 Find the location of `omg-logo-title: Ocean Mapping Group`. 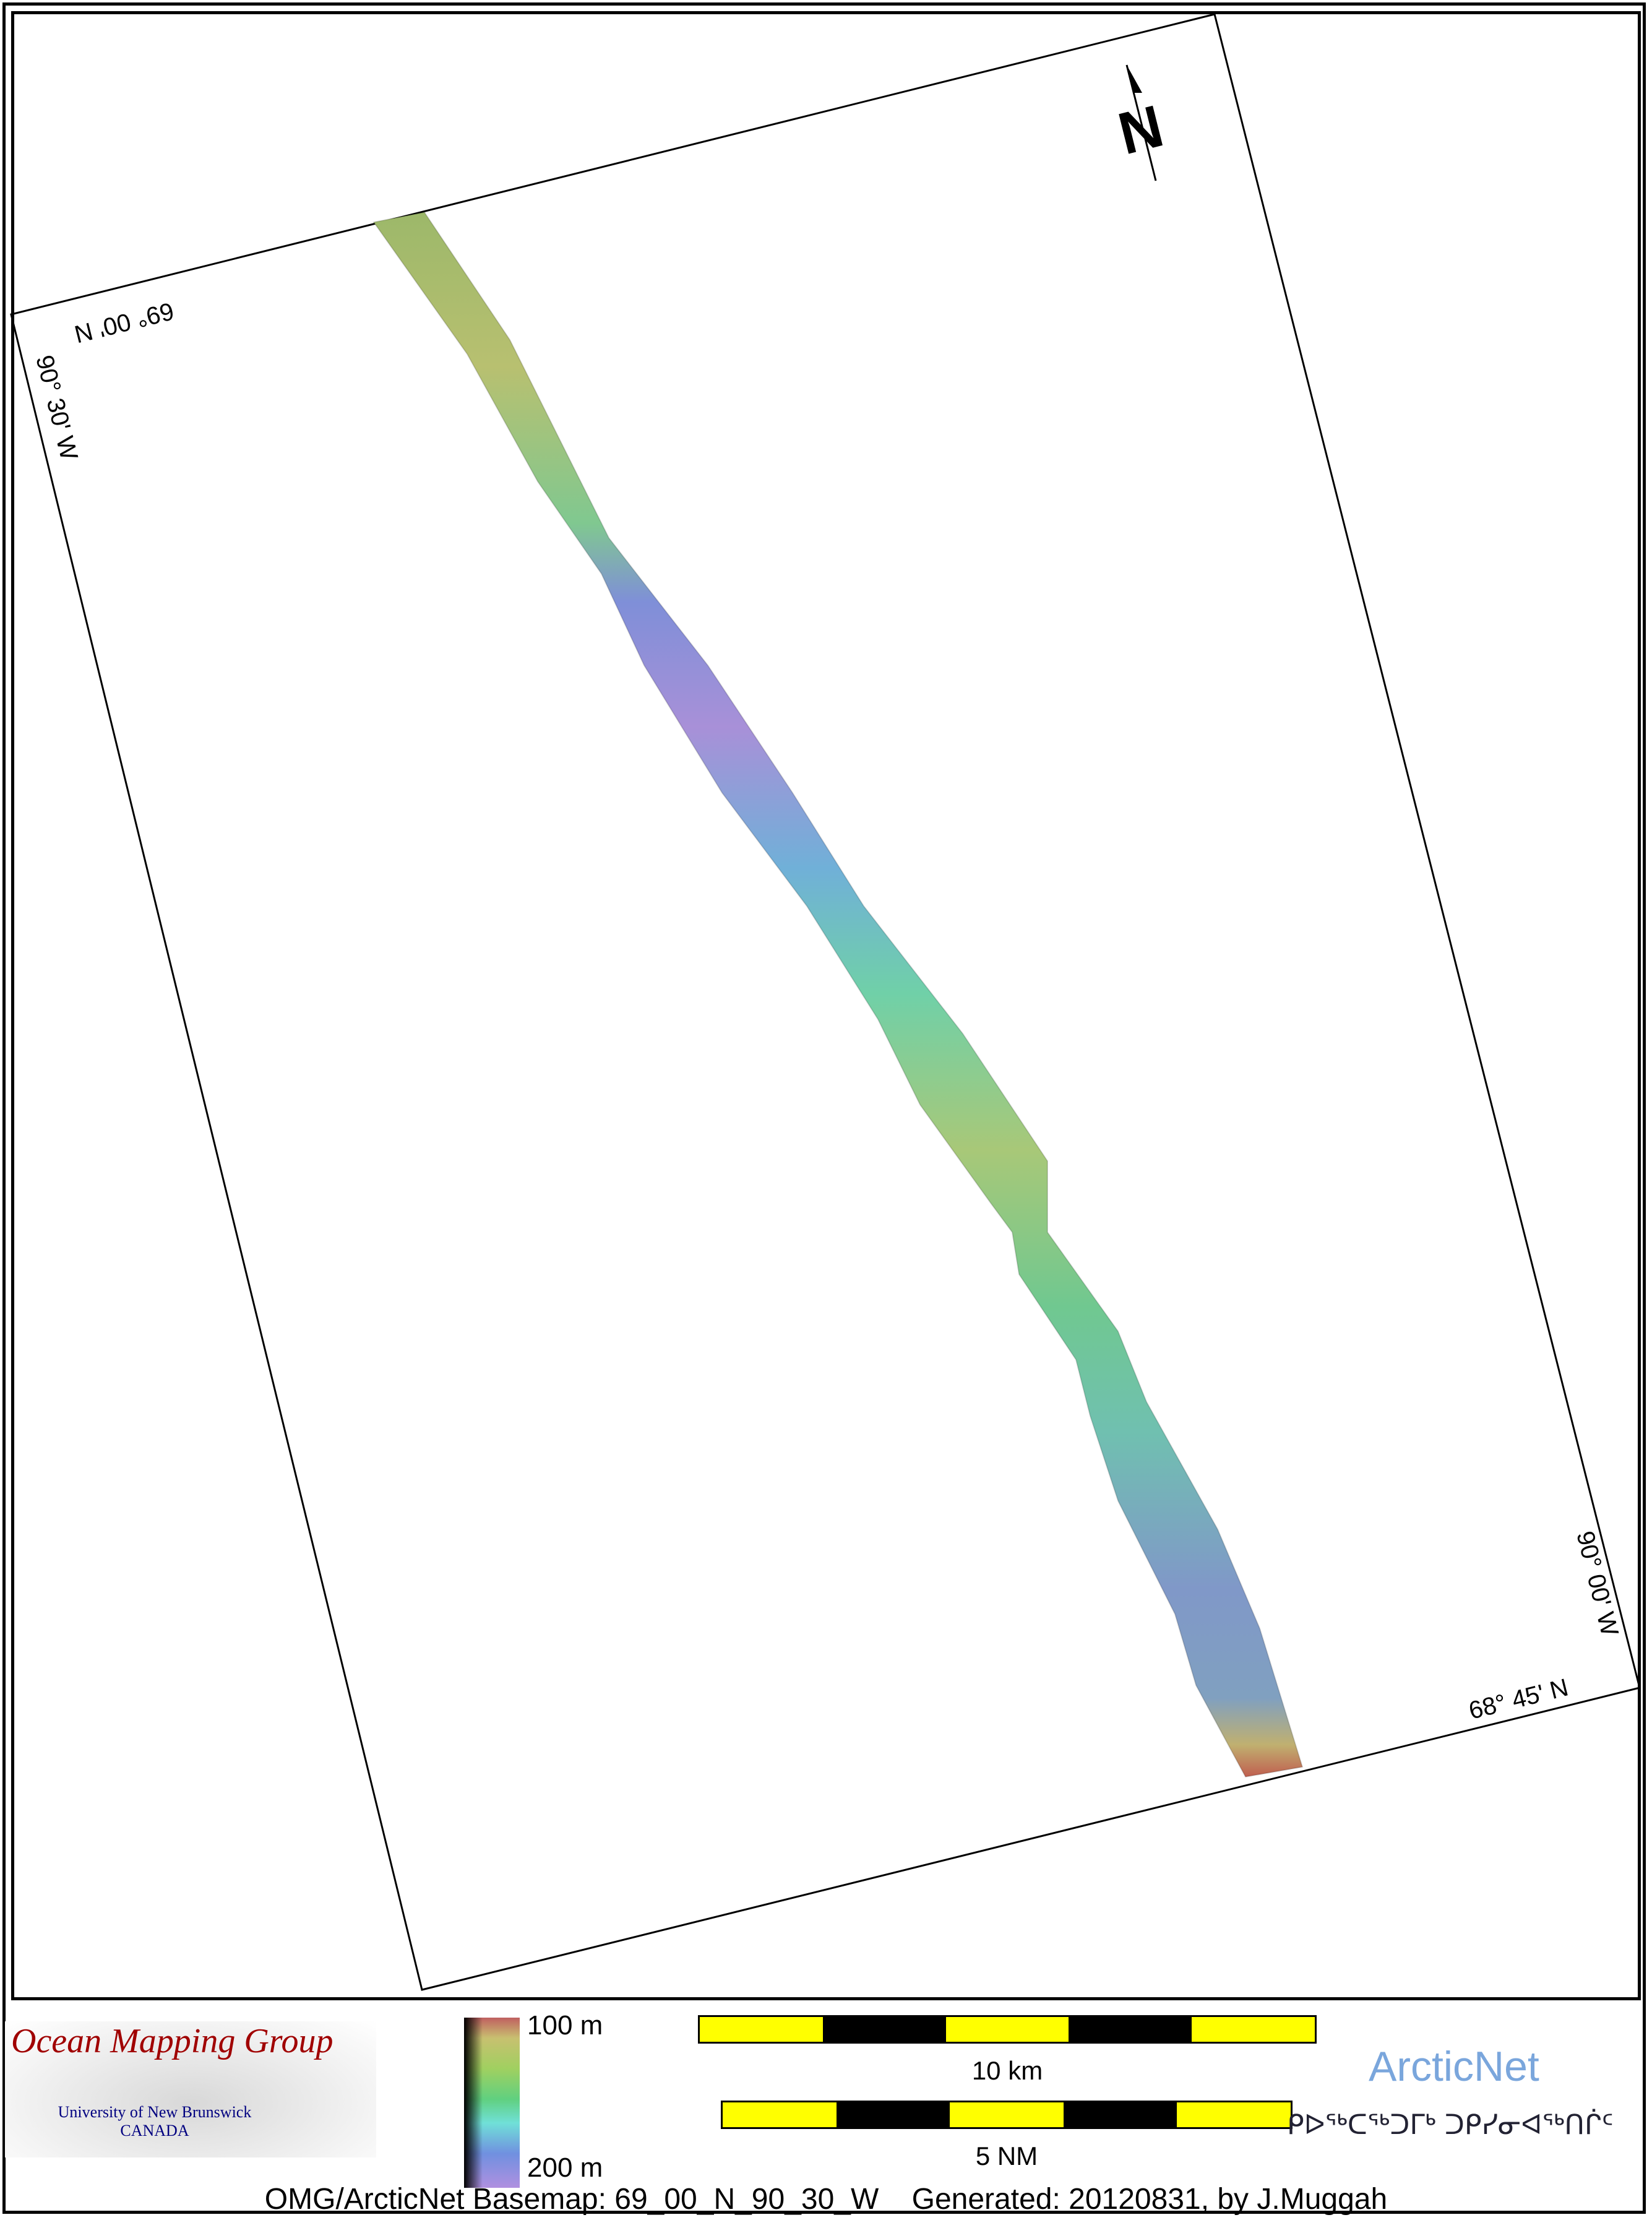

omg-logo-title: Ocean Mapping Group is located at coordinates (172, 2041).